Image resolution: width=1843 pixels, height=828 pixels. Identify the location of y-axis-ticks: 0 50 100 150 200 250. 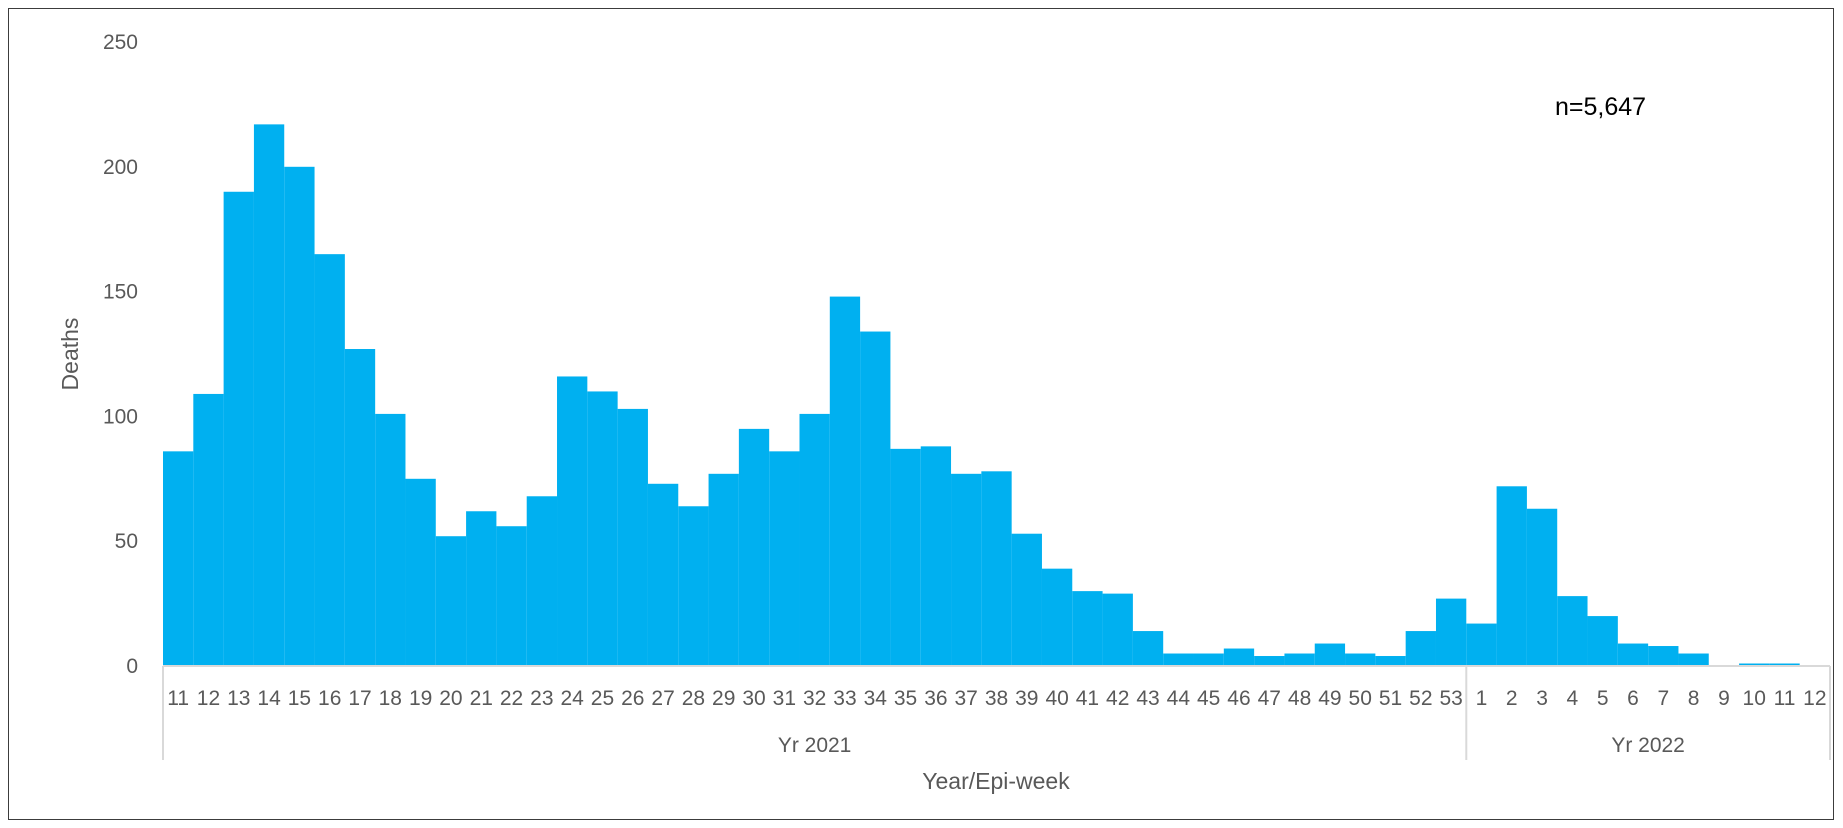
(120, 354).